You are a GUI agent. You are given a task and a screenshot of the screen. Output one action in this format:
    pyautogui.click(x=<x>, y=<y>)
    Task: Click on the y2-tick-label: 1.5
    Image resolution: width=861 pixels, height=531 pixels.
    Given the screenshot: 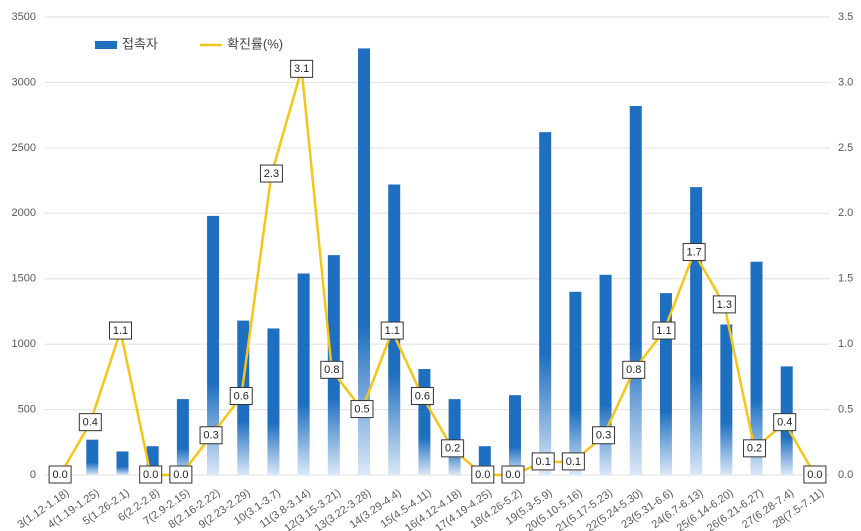 What is the action you would take?
    pyautogui.click(x=845, y=279)
    